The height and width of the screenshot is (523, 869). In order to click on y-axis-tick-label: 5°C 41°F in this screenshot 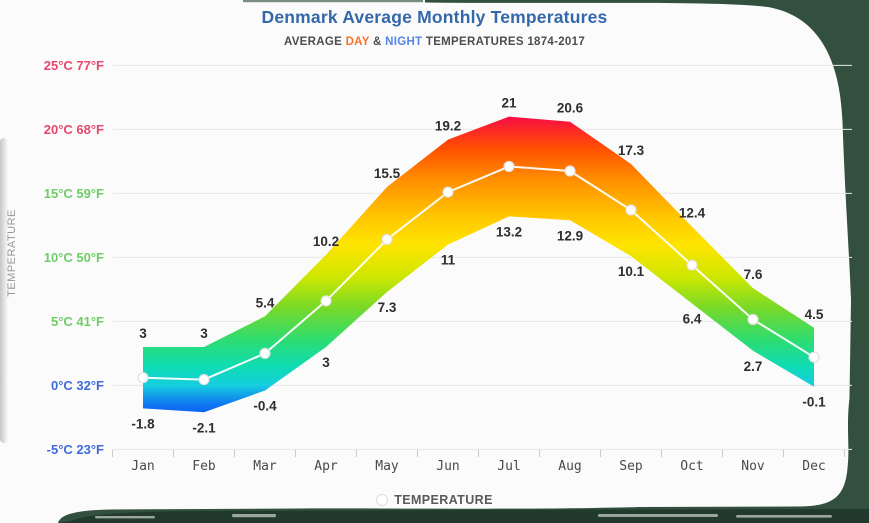, I will do `click(77, 321)`.